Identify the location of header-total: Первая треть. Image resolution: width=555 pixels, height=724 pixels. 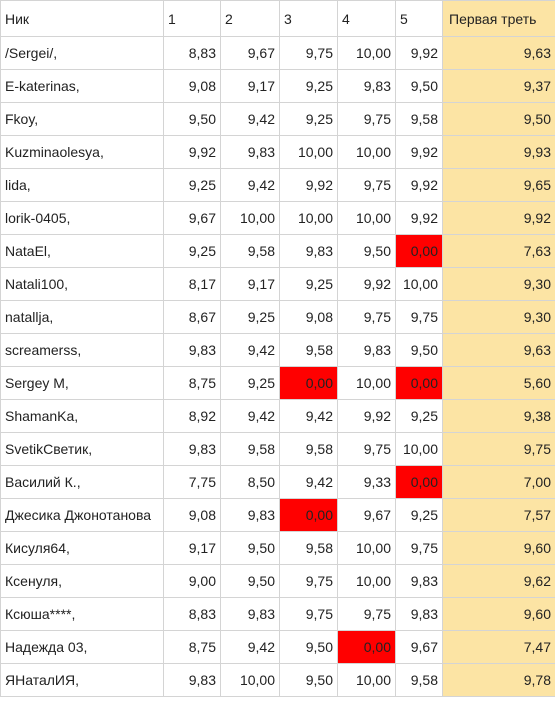
(498, 18).